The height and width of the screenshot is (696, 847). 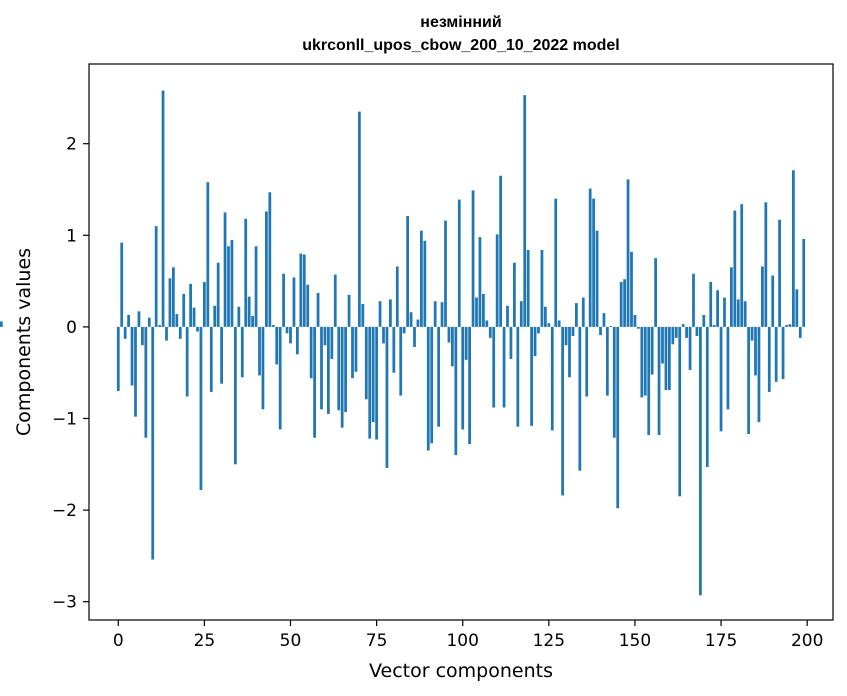 I want to click on x-tick-label: 100, so click(x=462, y=641).